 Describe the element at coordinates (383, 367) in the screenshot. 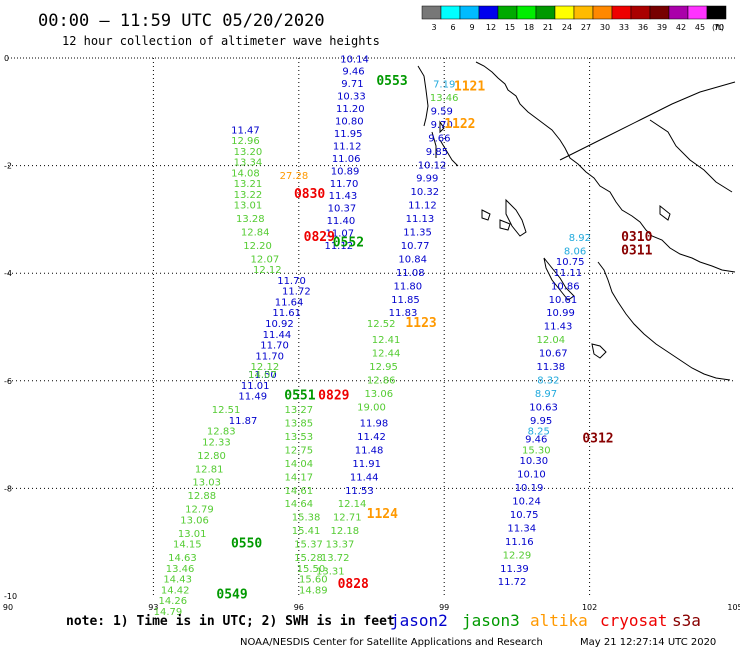

I see `wave-height-value: 12.95` at that location.